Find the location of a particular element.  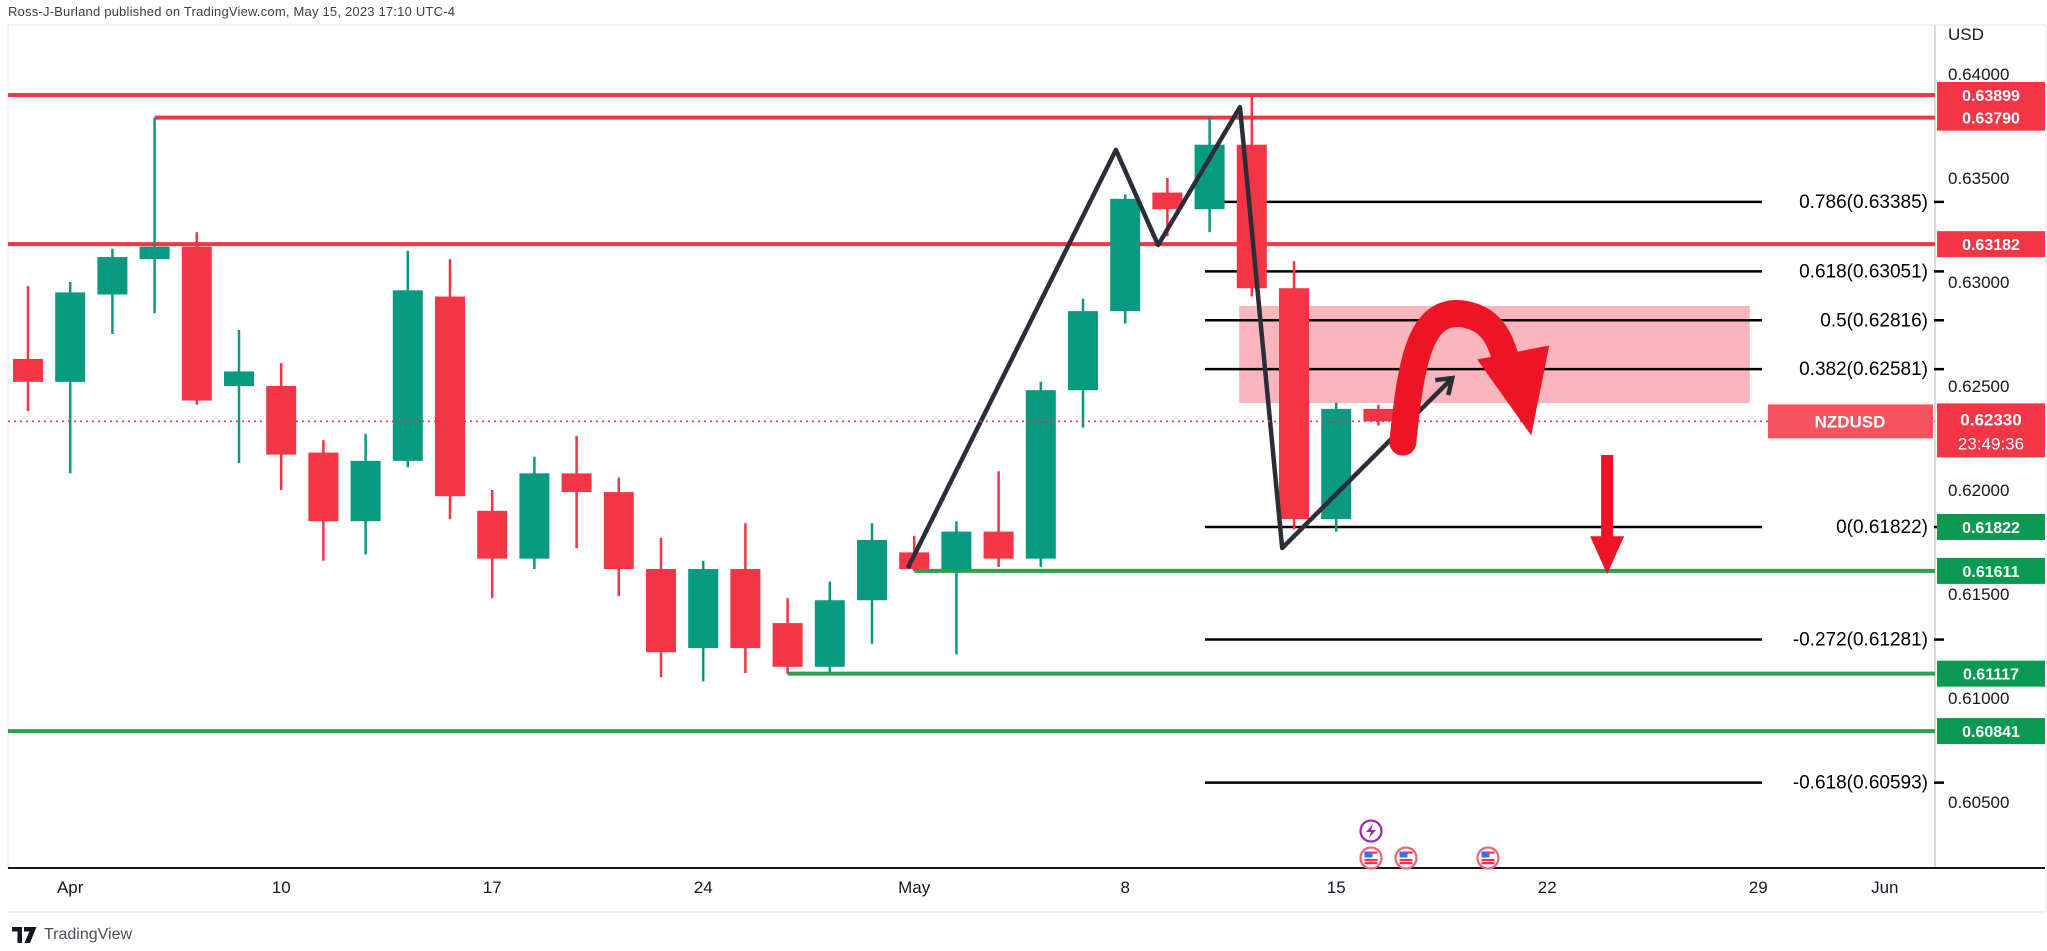

fib-label: -0.272(0.61281) is located at coordinates (1860, 640).